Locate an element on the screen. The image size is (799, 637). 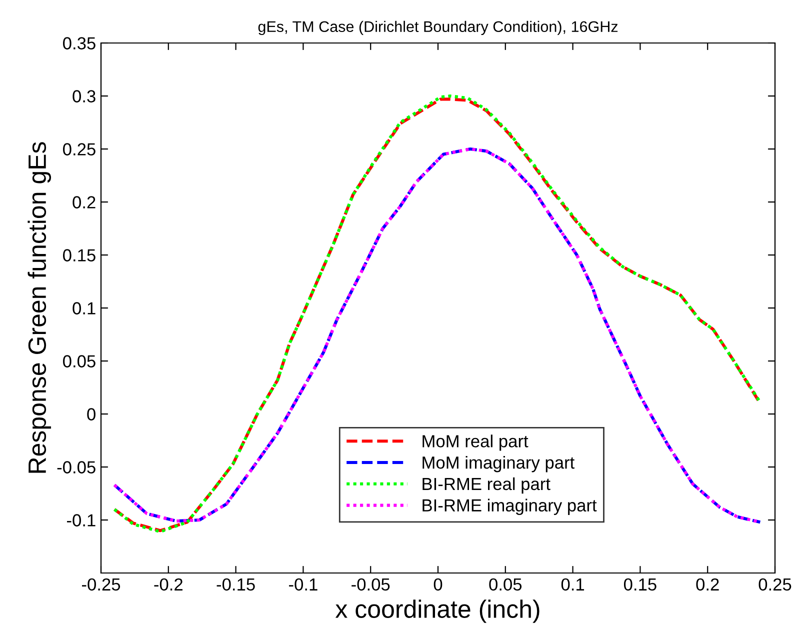
y-tick-label: 0.05 is located at coordinates (79, 361).